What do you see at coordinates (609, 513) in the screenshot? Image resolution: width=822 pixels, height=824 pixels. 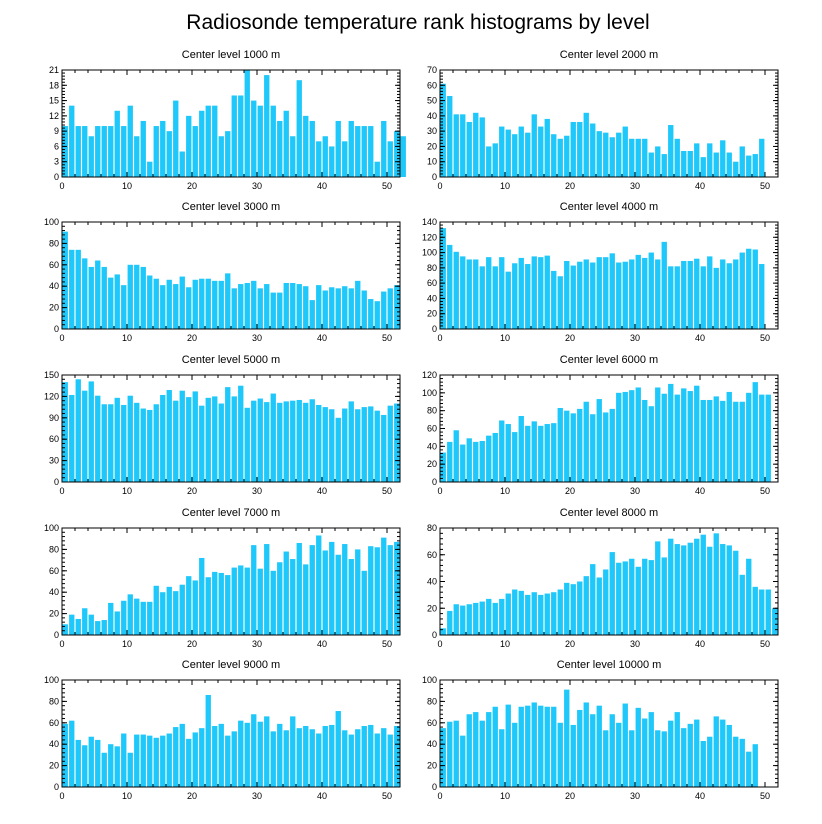 I see `panel-title: Center level 8000 m` at bounding box center [609, 513].